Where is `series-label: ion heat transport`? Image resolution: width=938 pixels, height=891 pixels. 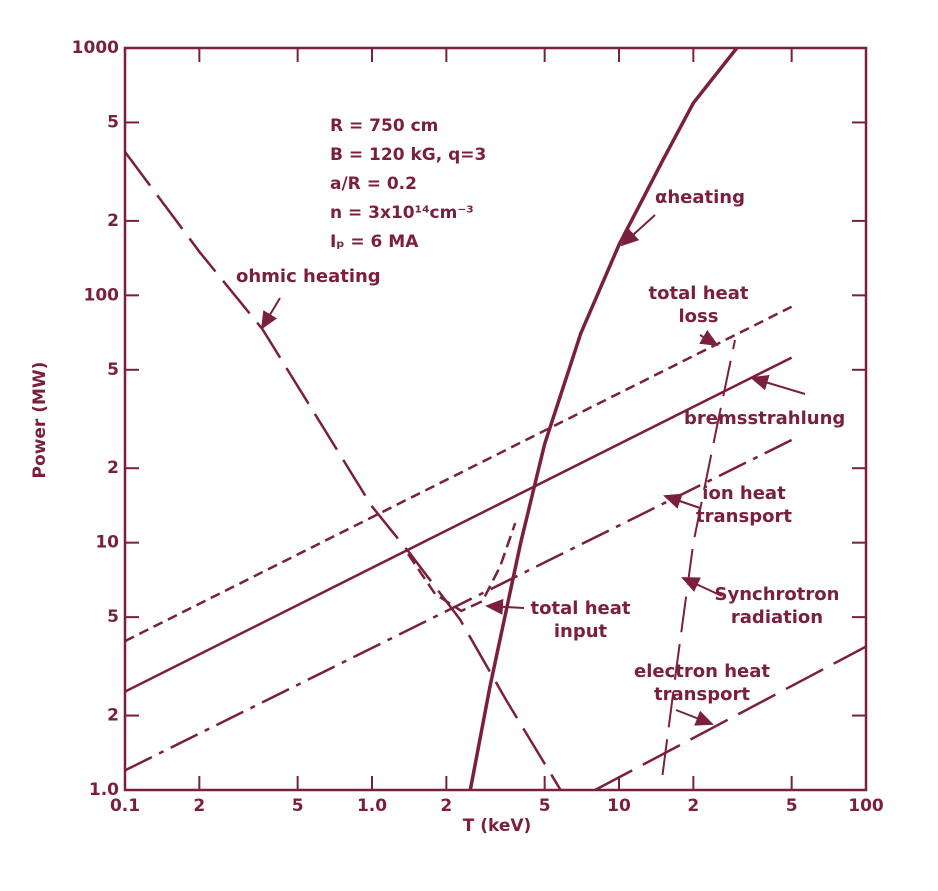
series-label: ion heat transport is located at coordinates (744, 505).